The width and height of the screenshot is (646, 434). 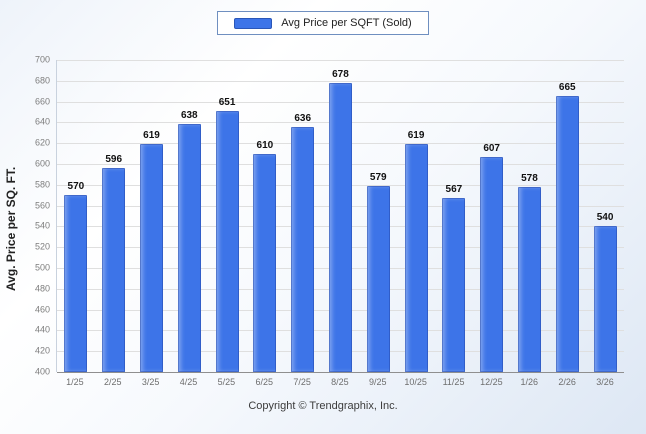 What do you see at coordinates (42, 371) in the screenshot?
I see `y-tick-label: 400` at bounding box center [42, 371].